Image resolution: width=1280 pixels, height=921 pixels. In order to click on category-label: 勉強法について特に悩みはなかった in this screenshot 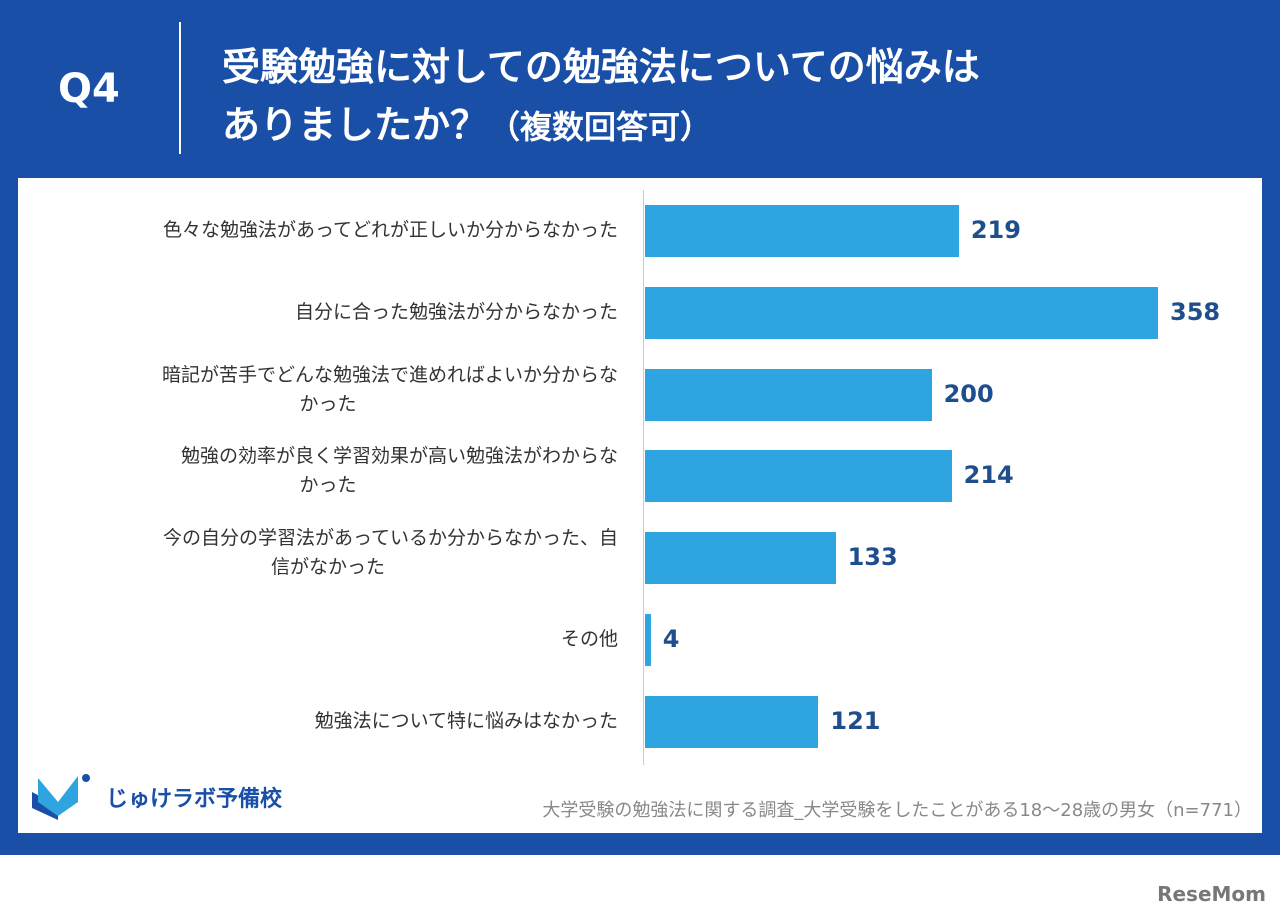, I will do `click(466, 720)`.